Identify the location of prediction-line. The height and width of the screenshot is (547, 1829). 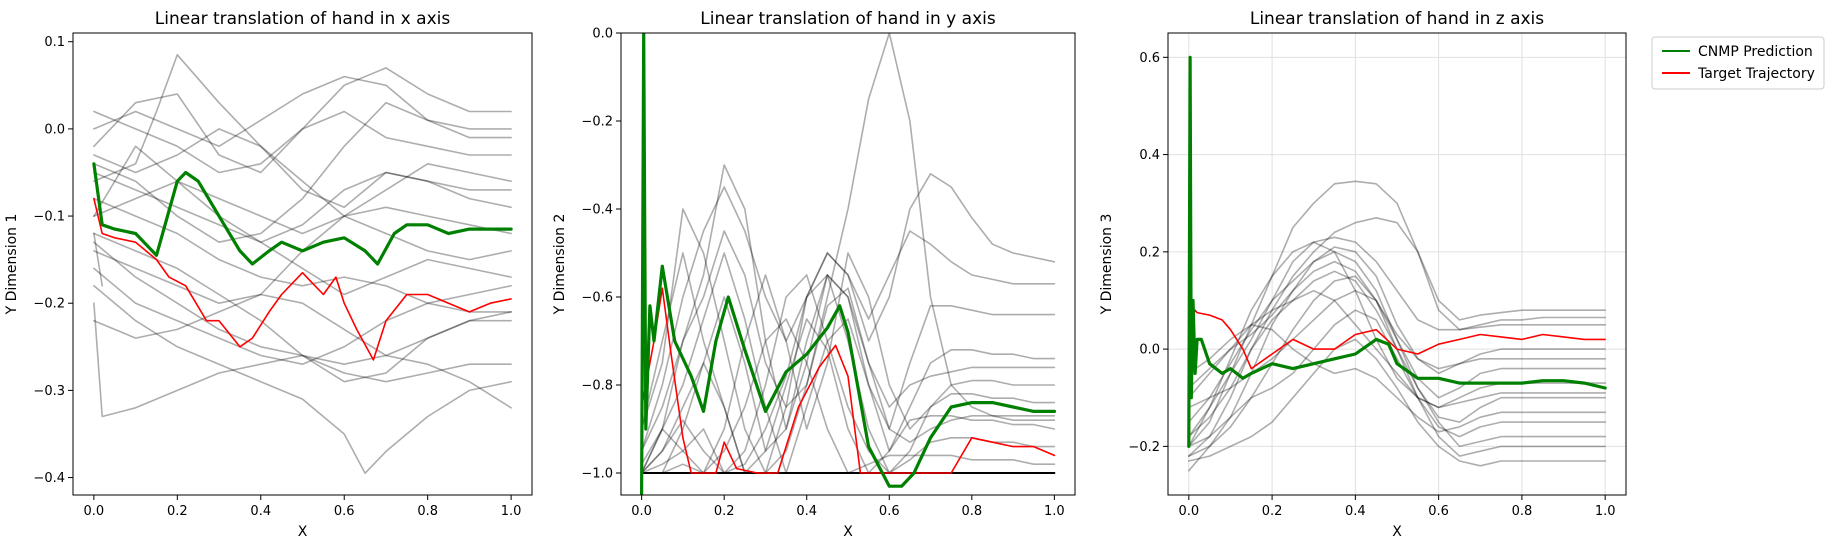
(302, 214).